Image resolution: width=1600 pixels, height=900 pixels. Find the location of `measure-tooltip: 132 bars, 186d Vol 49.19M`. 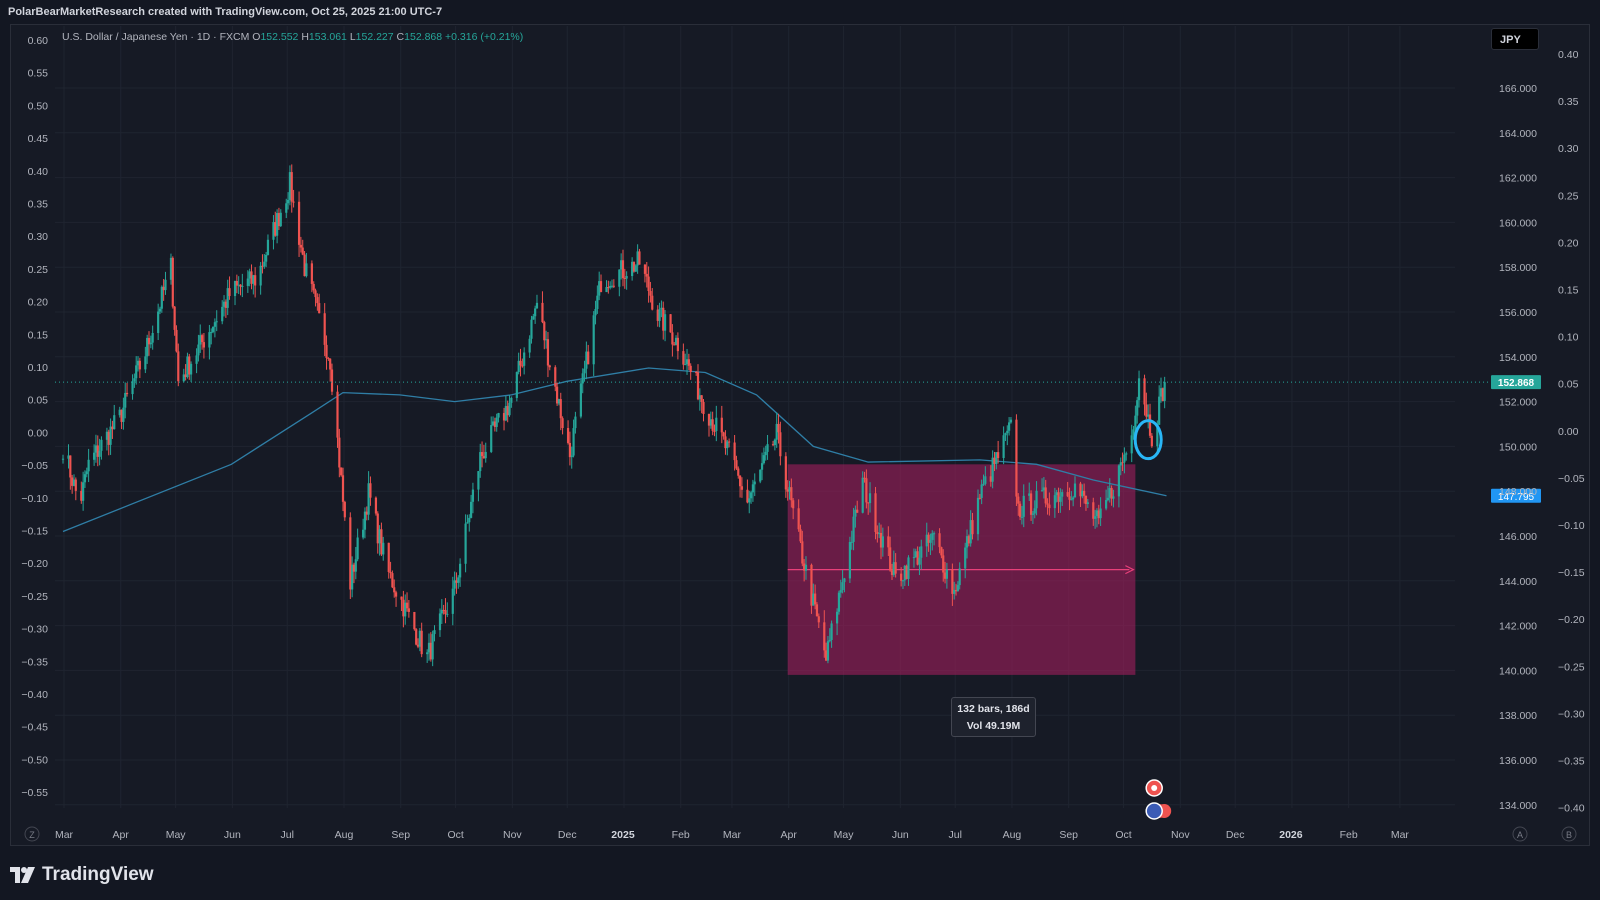

measure-tooltip: 132 bars, 186d Vol 49.19M is located at coordinates (993, 717).